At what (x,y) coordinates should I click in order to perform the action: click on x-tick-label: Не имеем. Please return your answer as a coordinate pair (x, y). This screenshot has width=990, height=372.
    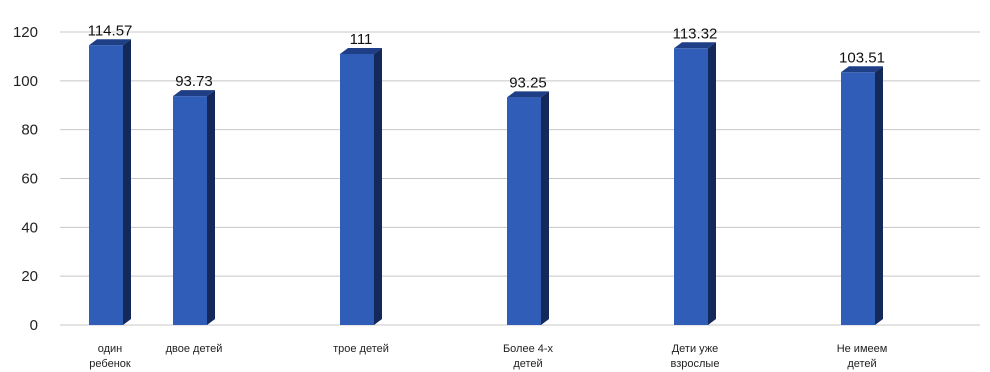
    Looking at the image, I should click on (862, 349).